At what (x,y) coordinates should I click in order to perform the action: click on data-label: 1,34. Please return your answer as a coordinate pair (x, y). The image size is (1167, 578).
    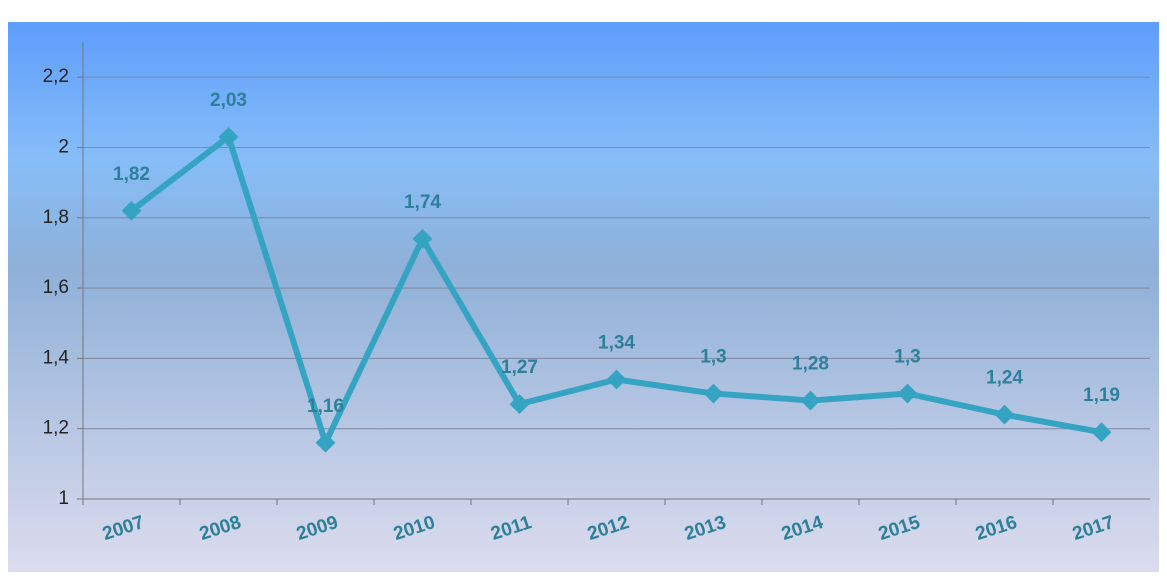
    Looking at the image, I should click on (616, 342).